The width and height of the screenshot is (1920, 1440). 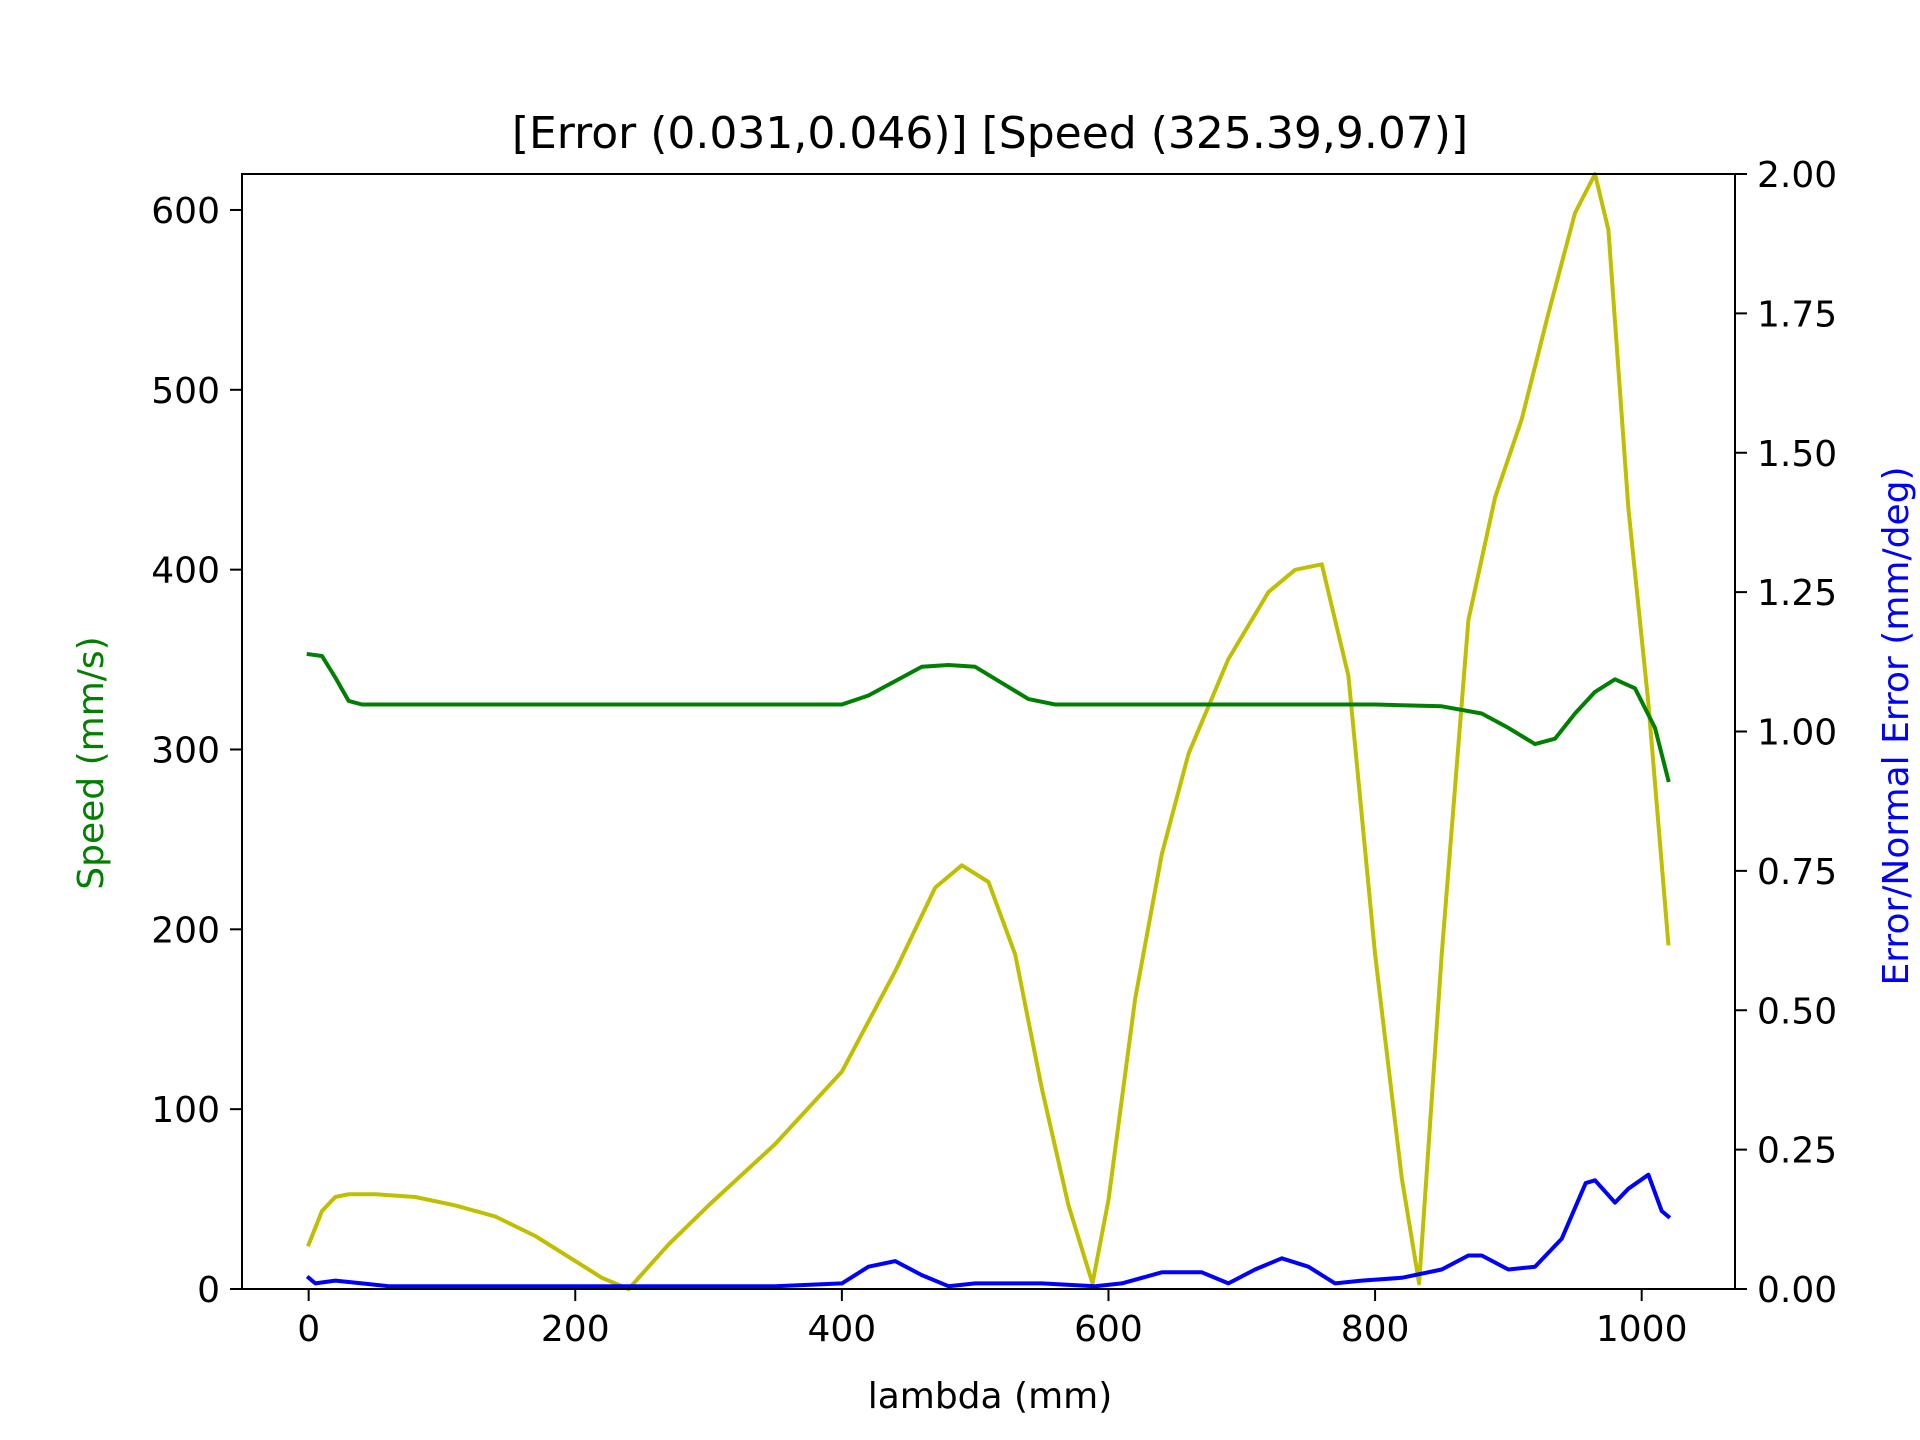 What do you see at coordinates (575, 1329) in the screenshot?
I see `x-tick-label: 200` at bounding box center [575, 1329].